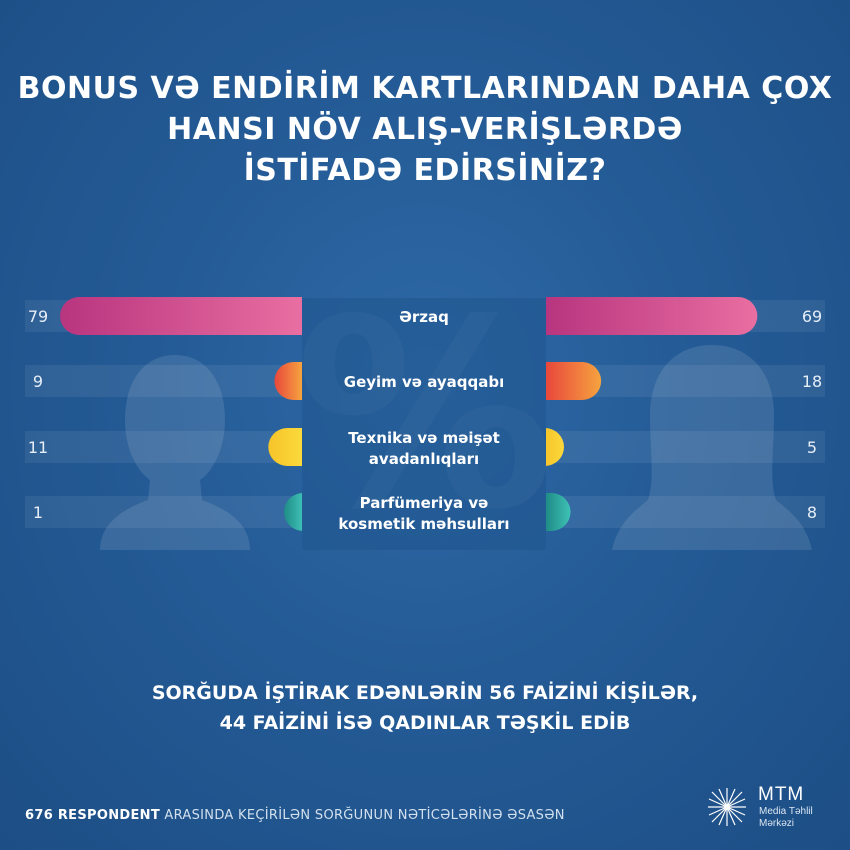  I want to click on value-label-left: 9, so click(38, 381).